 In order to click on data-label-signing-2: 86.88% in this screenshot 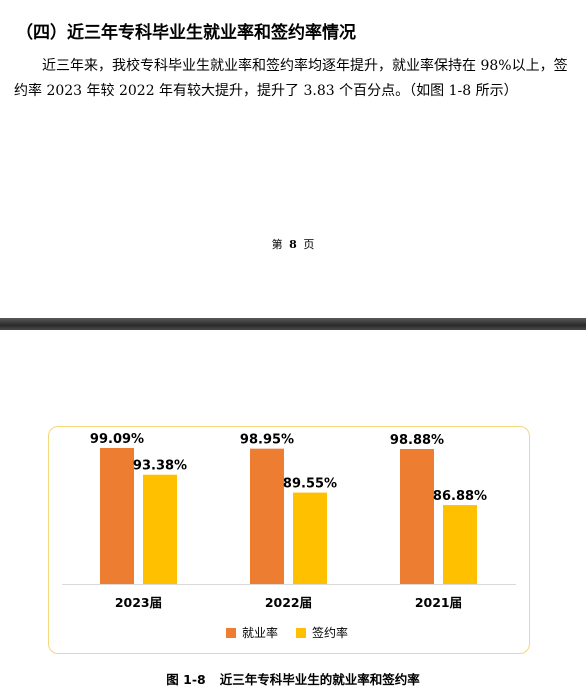, I will do `click(460, 496)`.